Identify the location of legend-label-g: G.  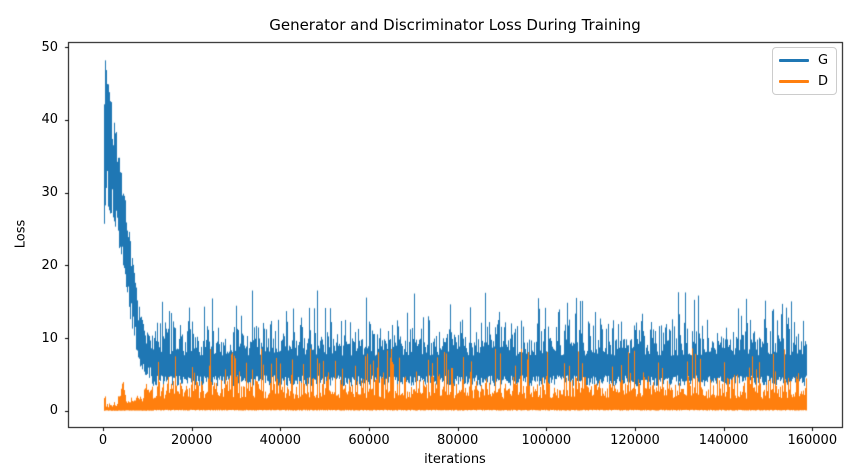
(823, 60).